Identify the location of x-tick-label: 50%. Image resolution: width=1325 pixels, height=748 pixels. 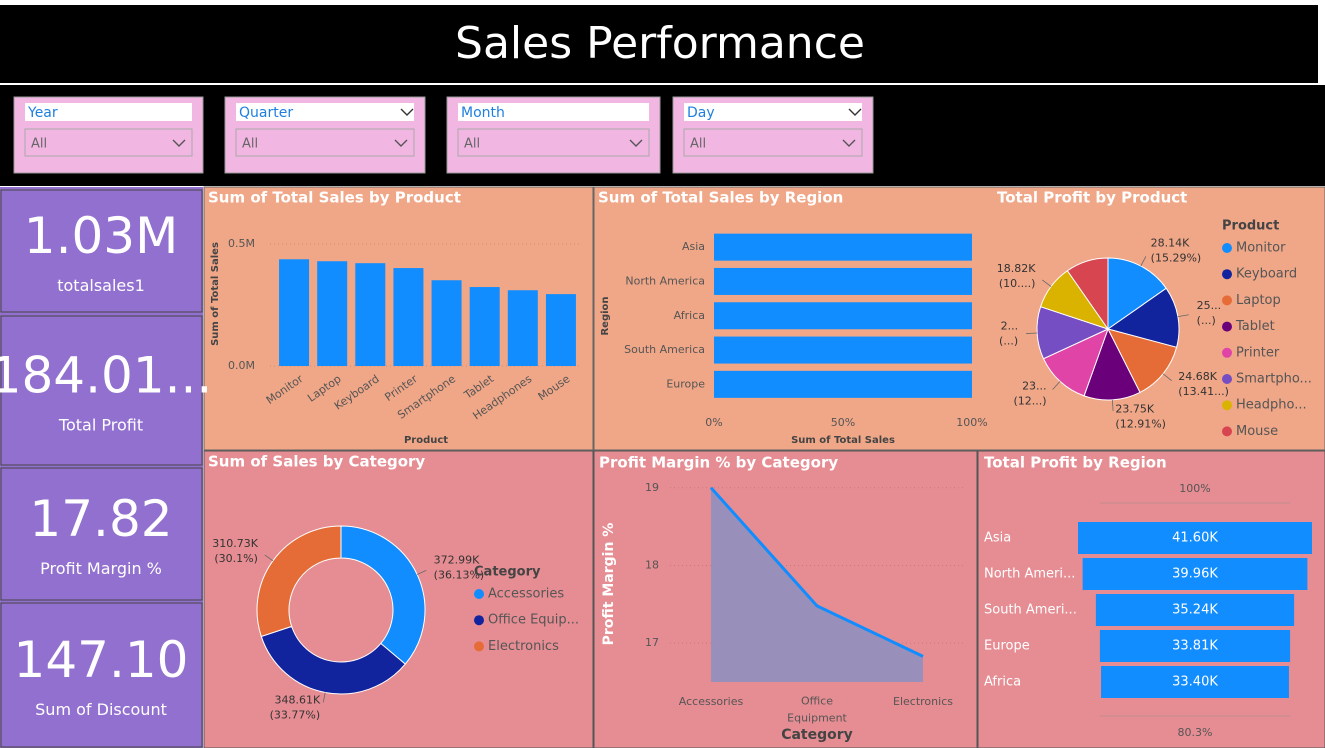
(843, 422).